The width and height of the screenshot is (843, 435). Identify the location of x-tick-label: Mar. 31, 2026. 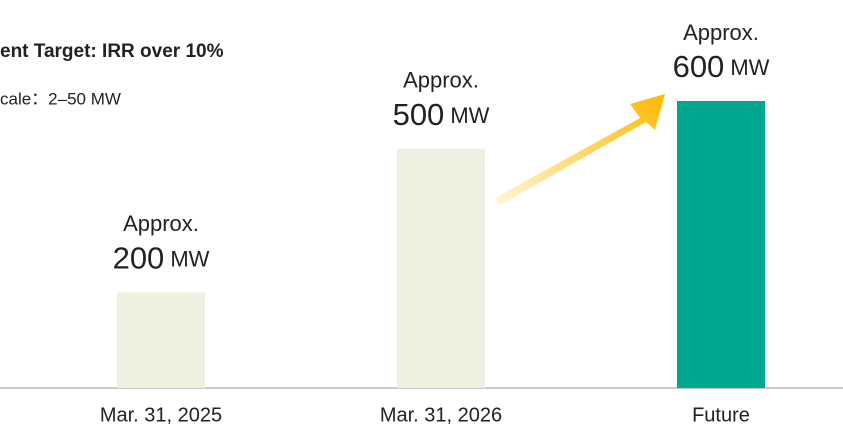
(441, 415).